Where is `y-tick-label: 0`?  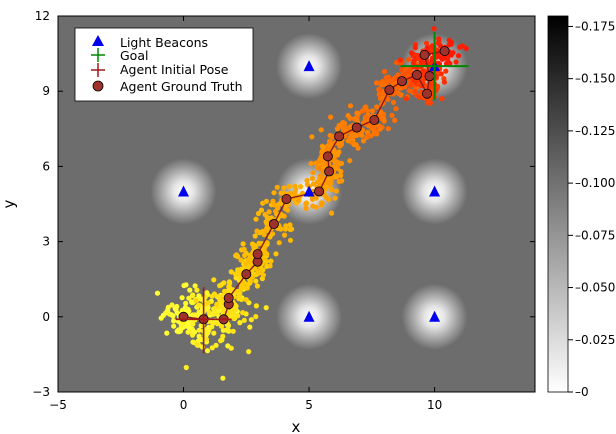 y-tick-label: 0 is located at coordinates (46, 317).